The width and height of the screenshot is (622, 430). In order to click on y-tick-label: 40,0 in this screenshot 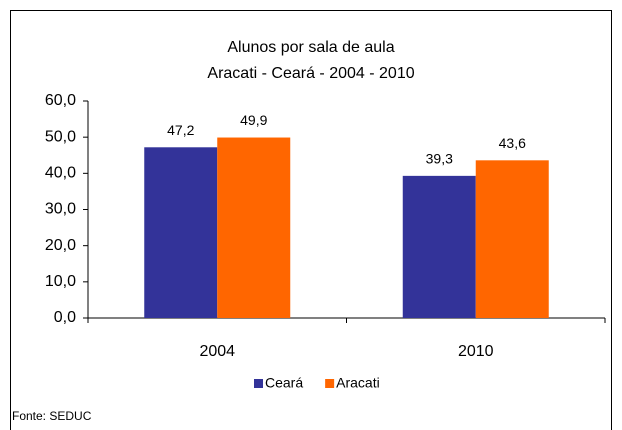, I will do `click(60, 173)`.